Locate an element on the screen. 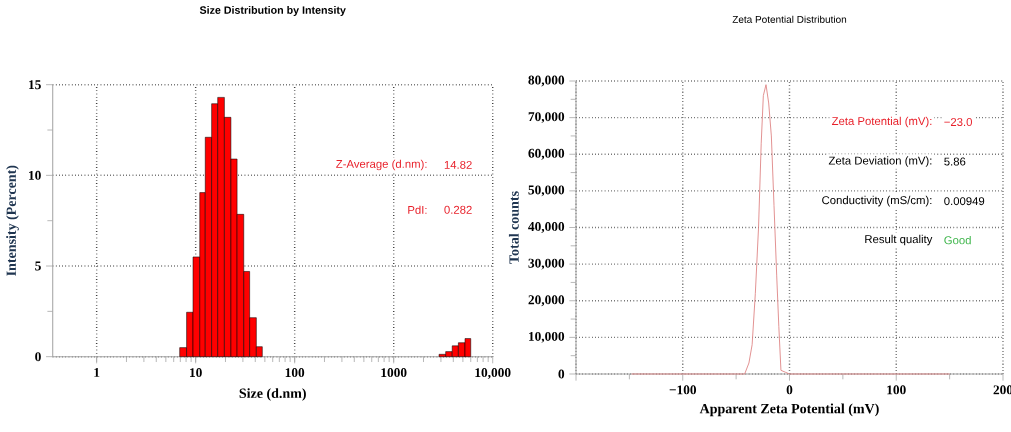 This screenshot has width=1011, height=432. annotation: PdI: is located at coordinates (417, 209).